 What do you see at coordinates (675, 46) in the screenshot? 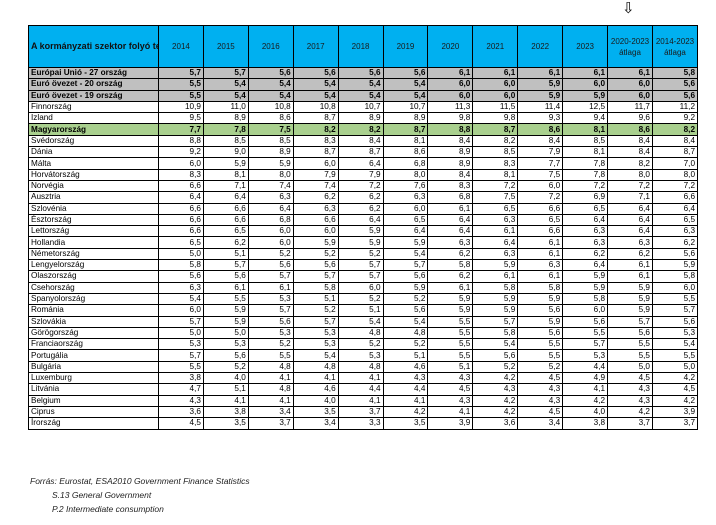
I see `column-header: 2014-2023 átlaga` at bounding box center [675, 46].